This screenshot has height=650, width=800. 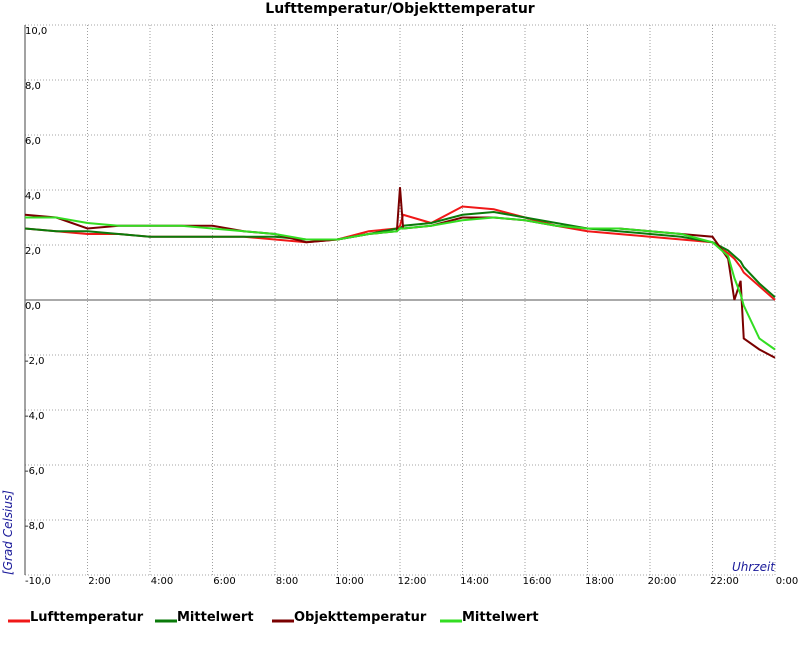 I want to click on y-tick-label: -10,0, so click(x=38, y=581).